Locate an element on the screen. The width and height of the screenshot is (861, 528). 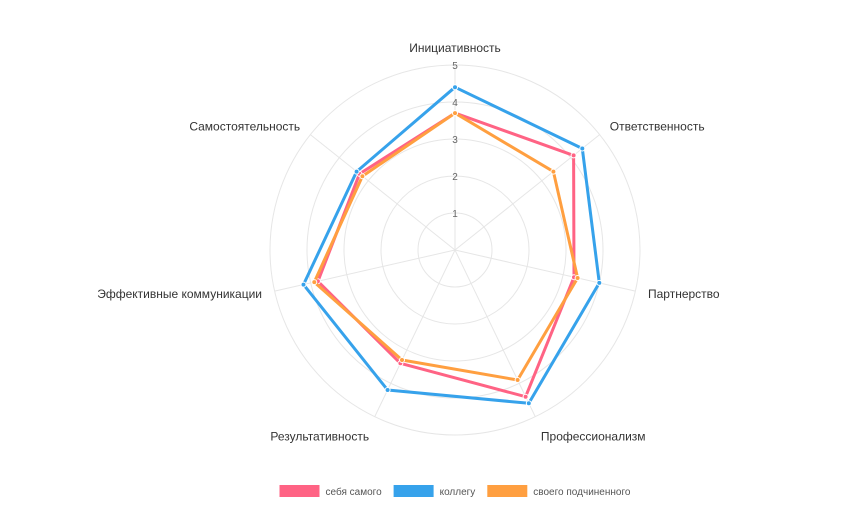
axis-label: Самостоятельность is located at coordinates (244, 127).